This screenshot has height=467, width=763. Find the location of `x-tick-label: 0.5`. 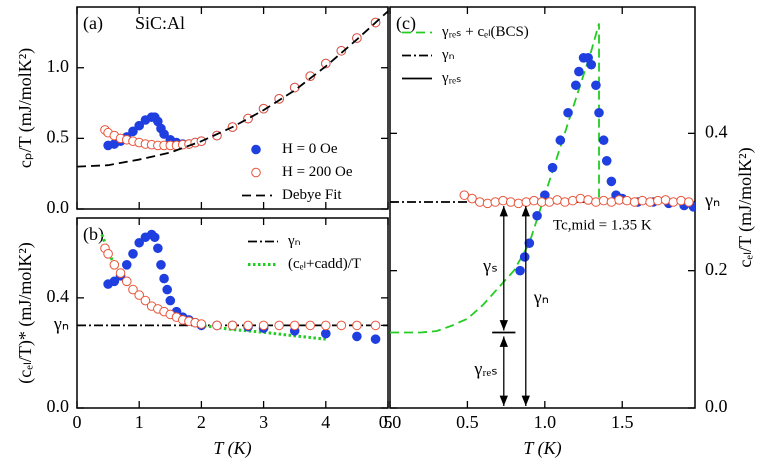

x-tick-label: 0.5 is located at coordinates (467, 422).